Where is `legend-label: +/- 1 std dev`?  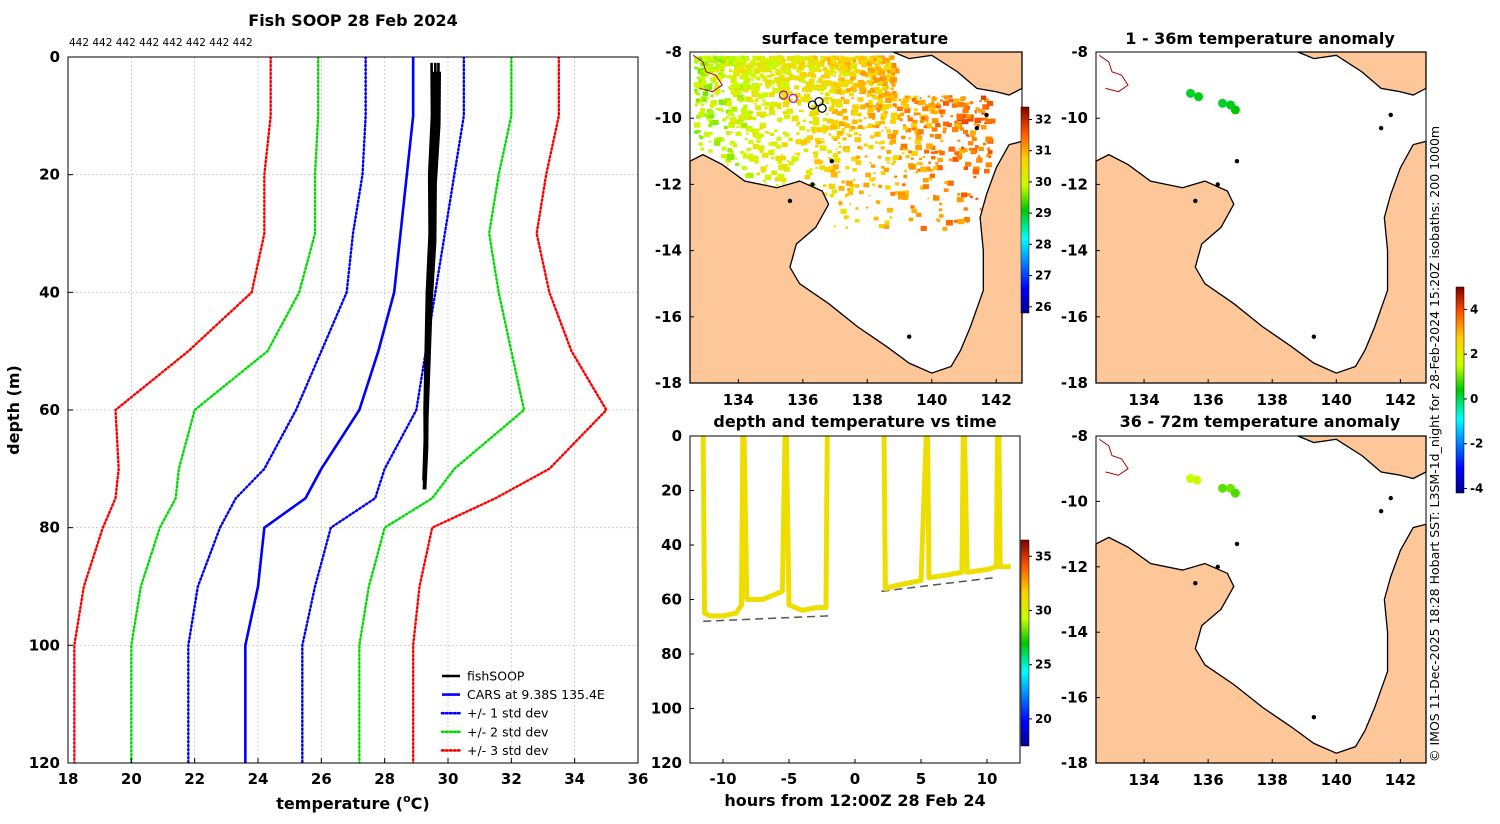
legend-label: +/- 1 std dev is located at coordinates (508, 713).